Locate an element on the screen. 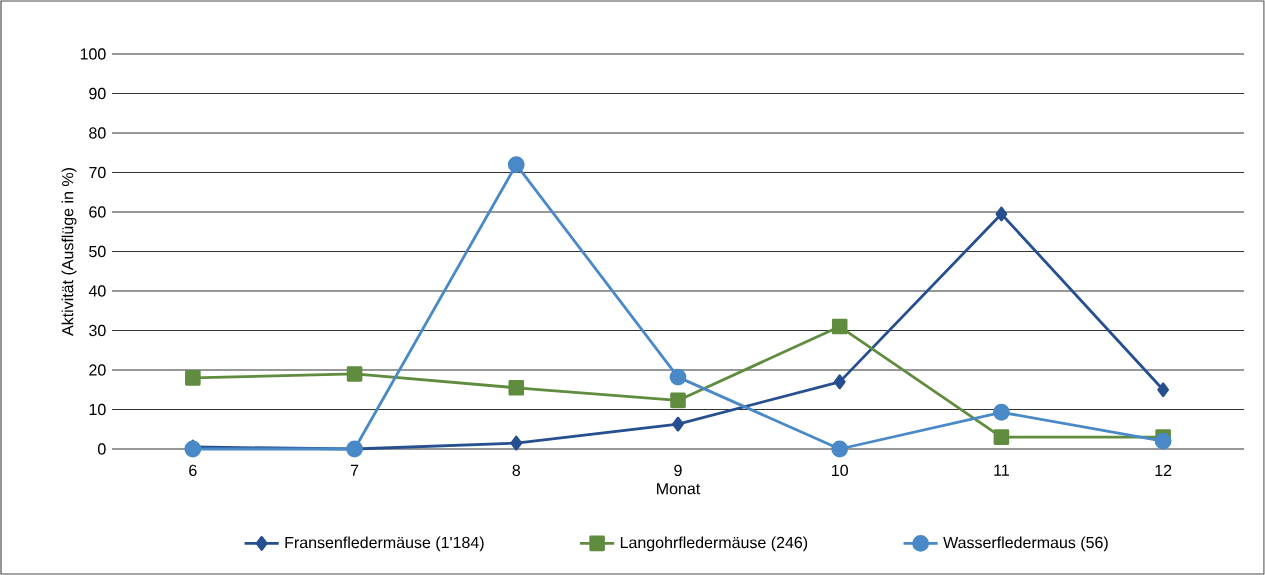 This screenshot has width=1265, height=575. y-tick-label: 50 is located at coordinates (97, 251).